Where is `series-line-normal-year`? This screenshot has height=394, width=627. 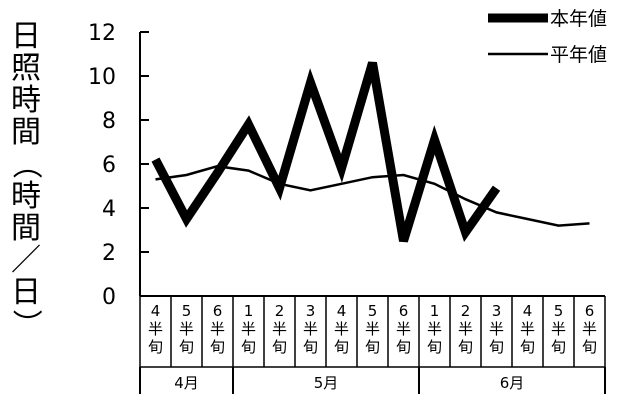
series-line-normal-year is located at coordinates (372, 195).